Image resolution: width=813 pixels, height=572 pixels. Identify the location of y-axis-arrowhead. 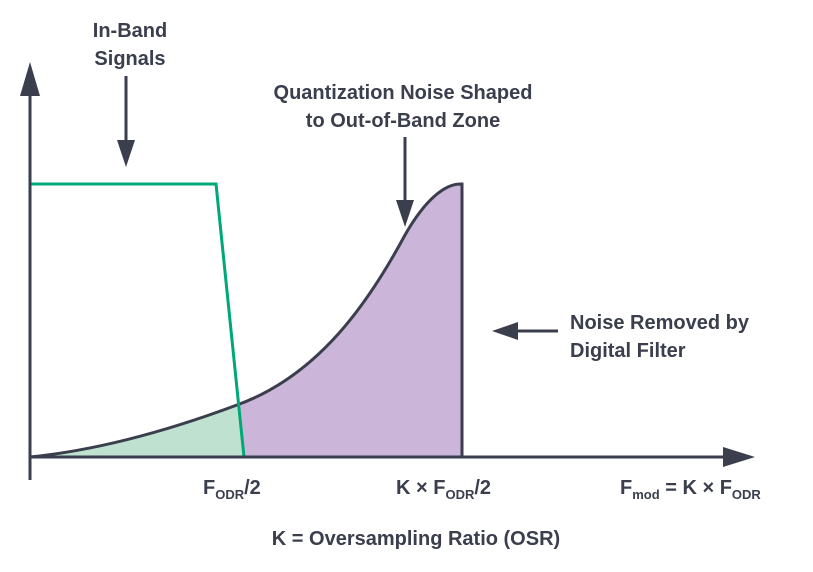
(30, 79).